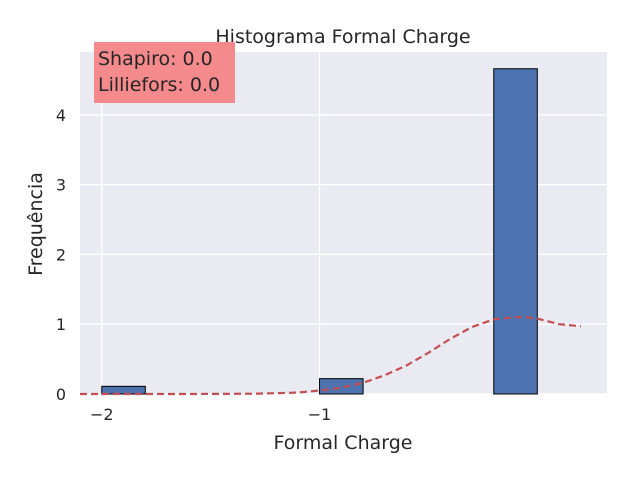 This screenshot has width=640, height=480. What do you see at coordinates (61, 115) in the screenshot?
I see `y-tick-label-4: 4` at bounding box center [61, 115].